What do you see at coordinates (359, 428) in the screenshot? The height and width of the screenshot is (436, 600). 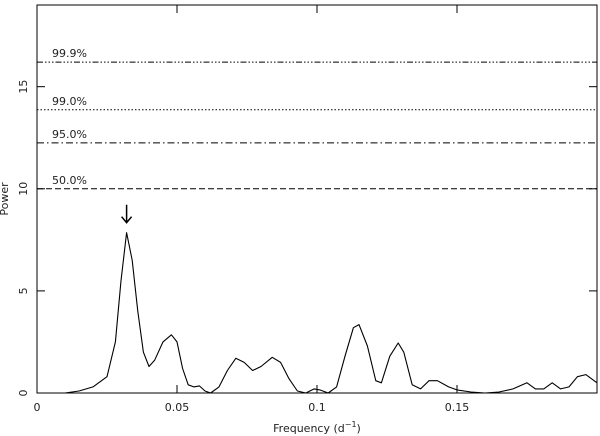 I see `x-label-close: )` at bounding box center [359, 428].